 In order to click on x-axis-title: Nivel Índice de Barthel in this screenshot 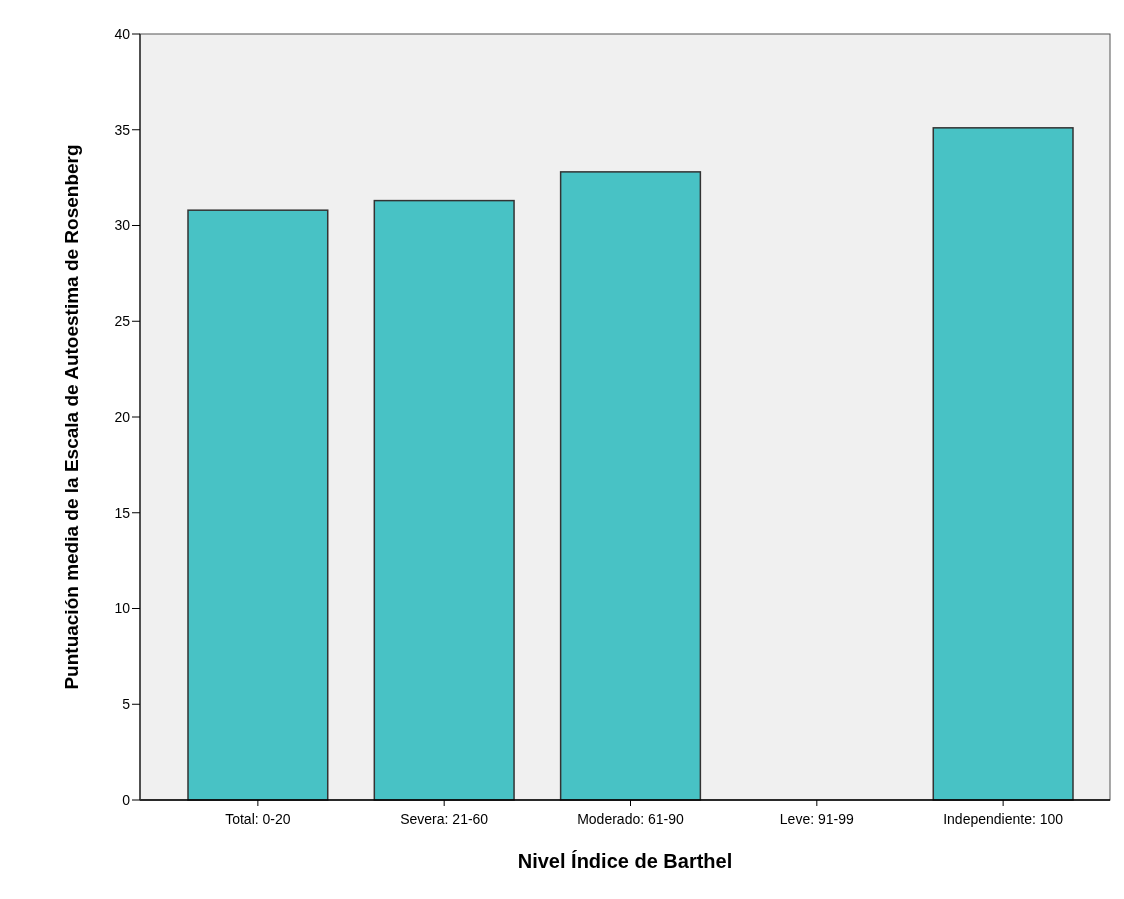, I will do `click(625, 861)`.